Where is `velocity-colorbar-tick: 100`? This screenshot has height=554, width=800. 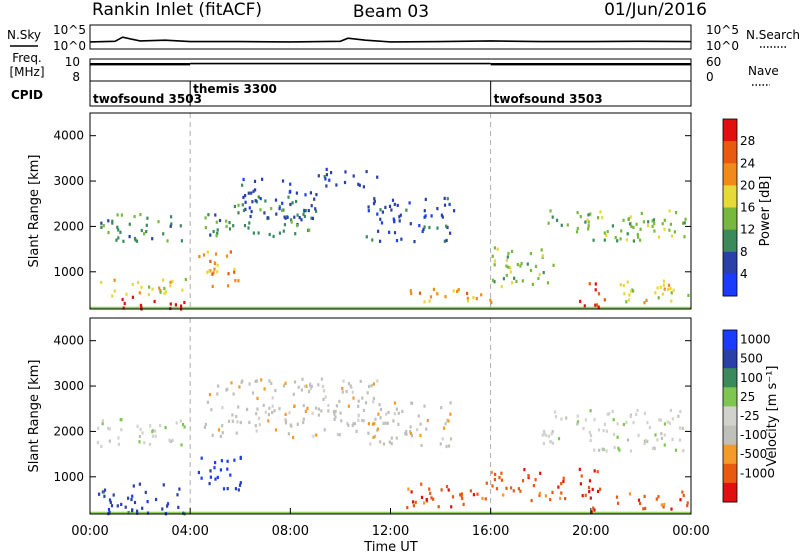
velocity-colorbar-tick: 100 is located at coordinates (751, 378).